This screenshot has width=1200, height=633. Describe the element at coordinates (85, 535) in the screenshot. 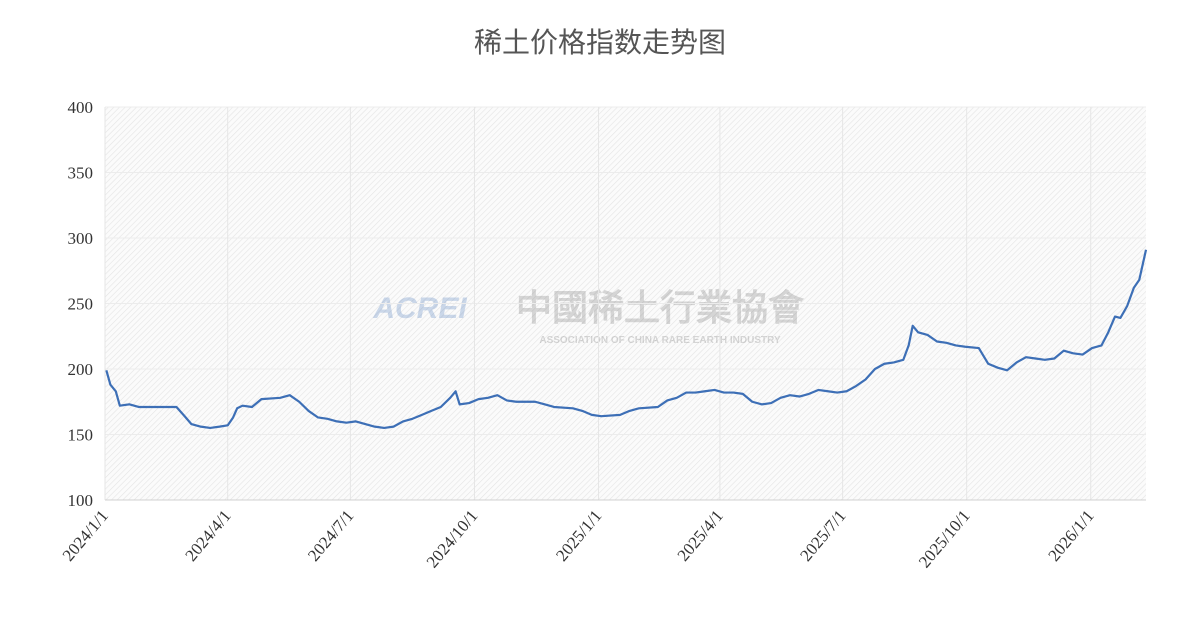

I see `x-tick-label: 2024/1/1` at that location.